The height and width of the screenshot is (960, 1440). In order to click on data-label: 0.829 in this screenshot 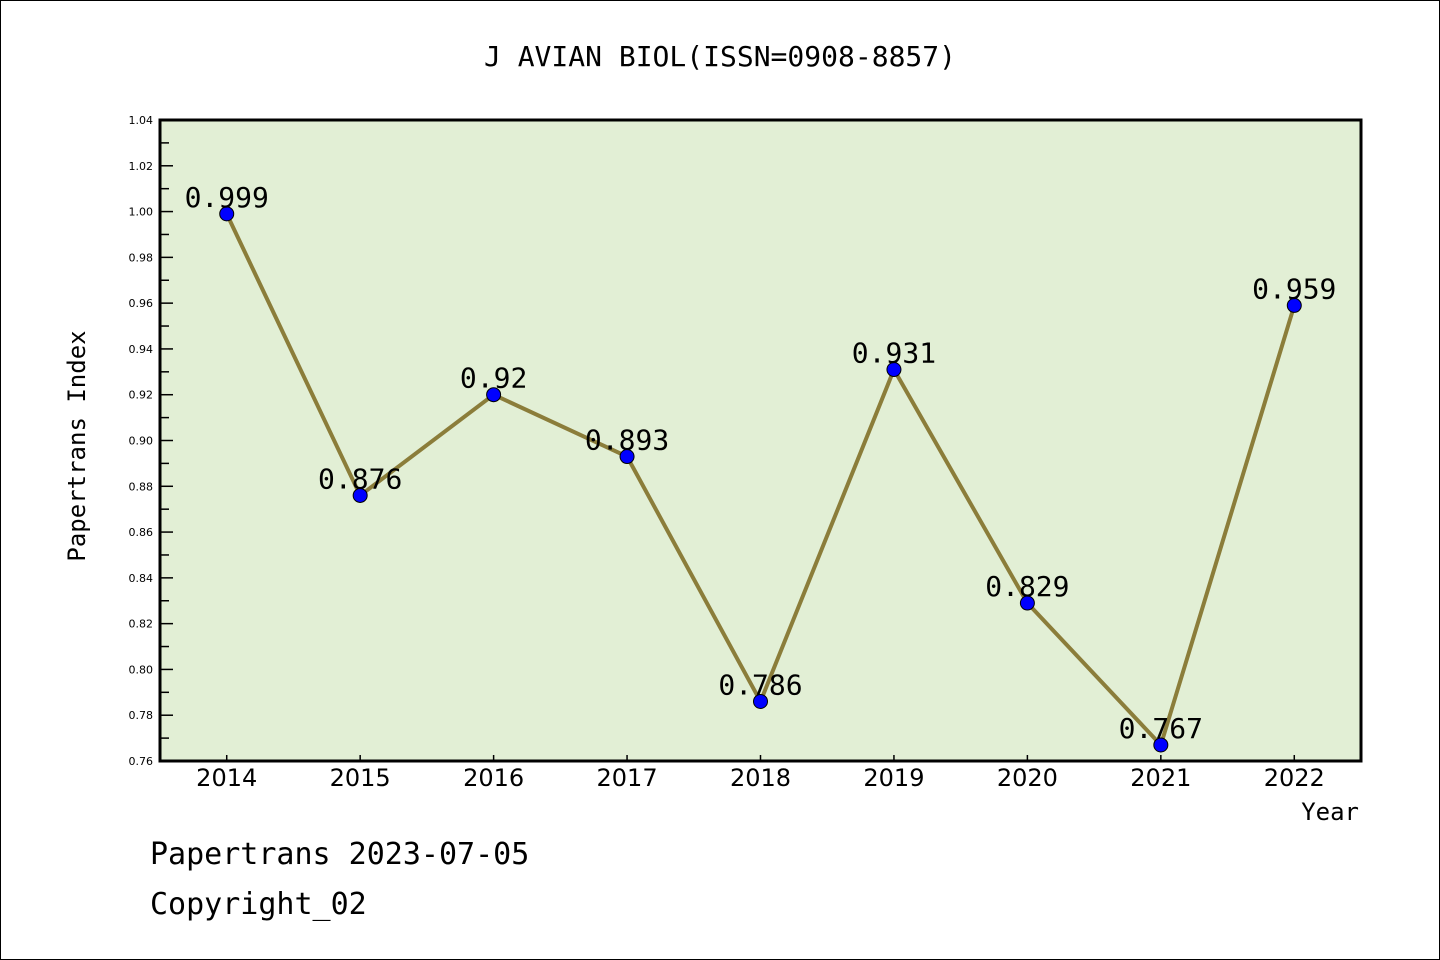, I will do `click(1027, 586)`.